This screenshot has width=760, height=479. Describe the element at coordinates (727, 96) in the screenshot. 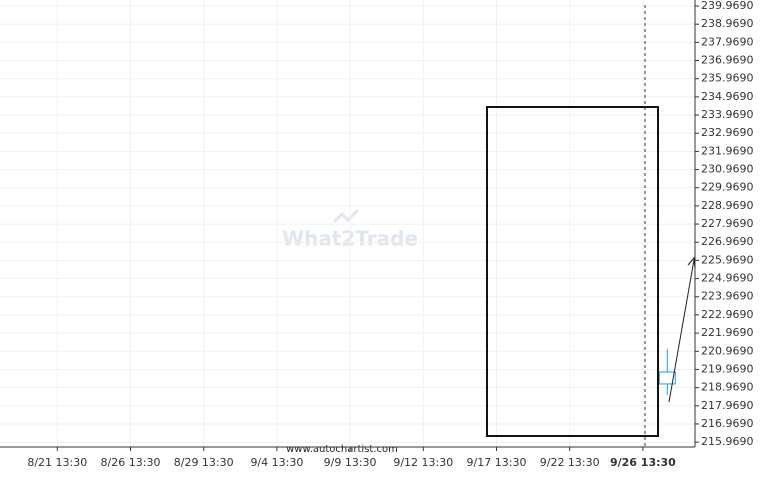

I see `y-tick-label: 234.9690` at that location.